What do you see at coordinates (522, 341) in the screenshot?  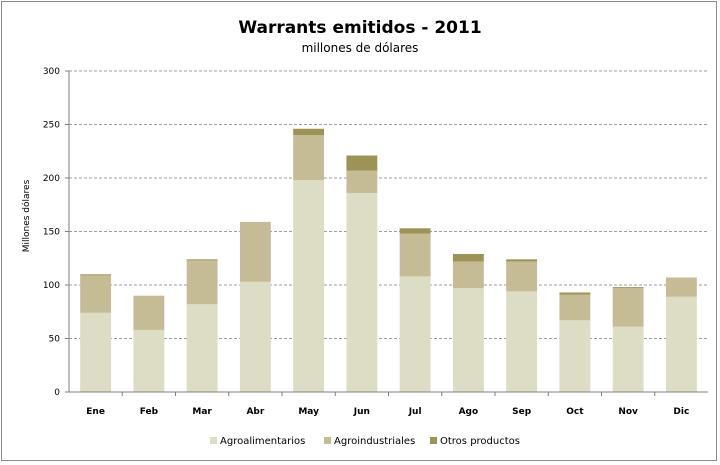 I see `bar-1-sep` at bounding box center [522, 341].